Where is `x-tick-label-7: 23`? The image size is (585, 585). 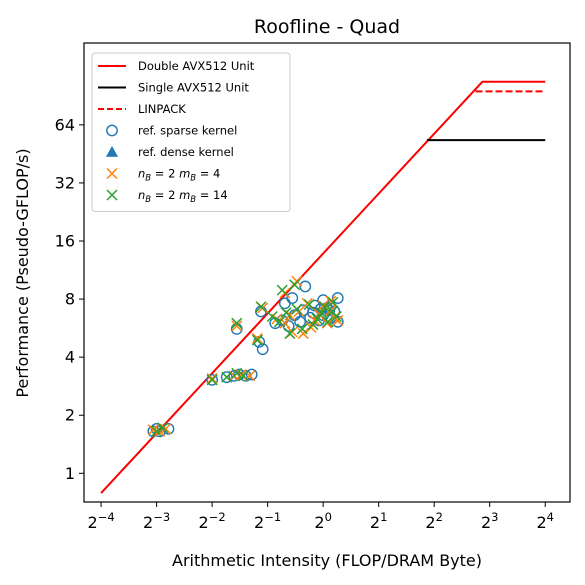 x-tick-label-7: 23 is located at coordinates (490, 521).